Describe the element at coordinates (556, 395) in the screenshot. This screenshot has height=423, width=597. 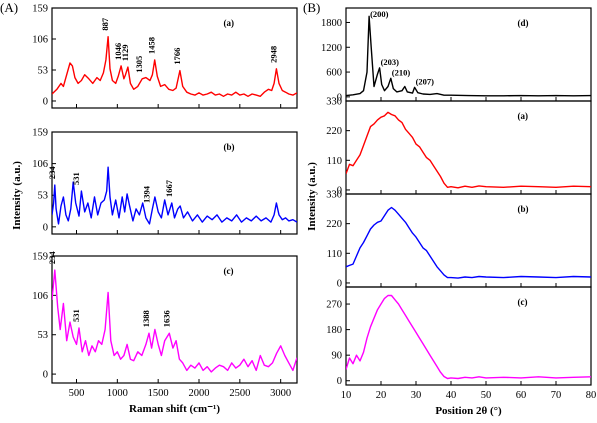
I see `x-tick-label: 70` at that location.